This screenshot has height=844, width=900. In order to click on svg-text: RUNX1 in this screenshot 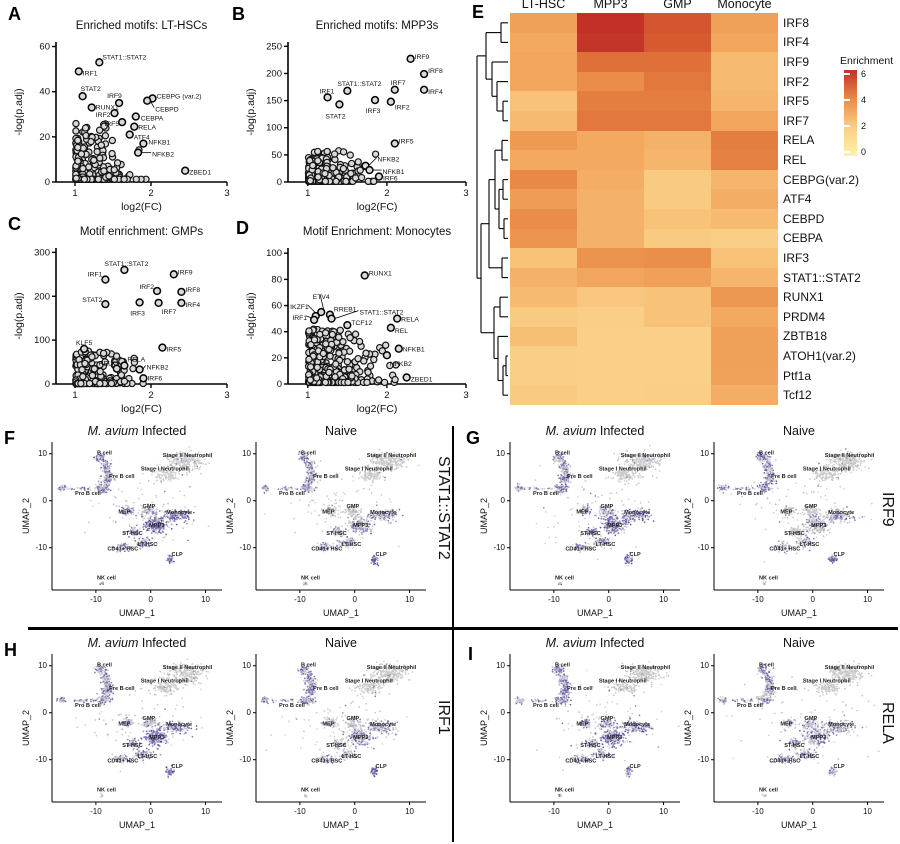, I will do `click(380, 273)`.